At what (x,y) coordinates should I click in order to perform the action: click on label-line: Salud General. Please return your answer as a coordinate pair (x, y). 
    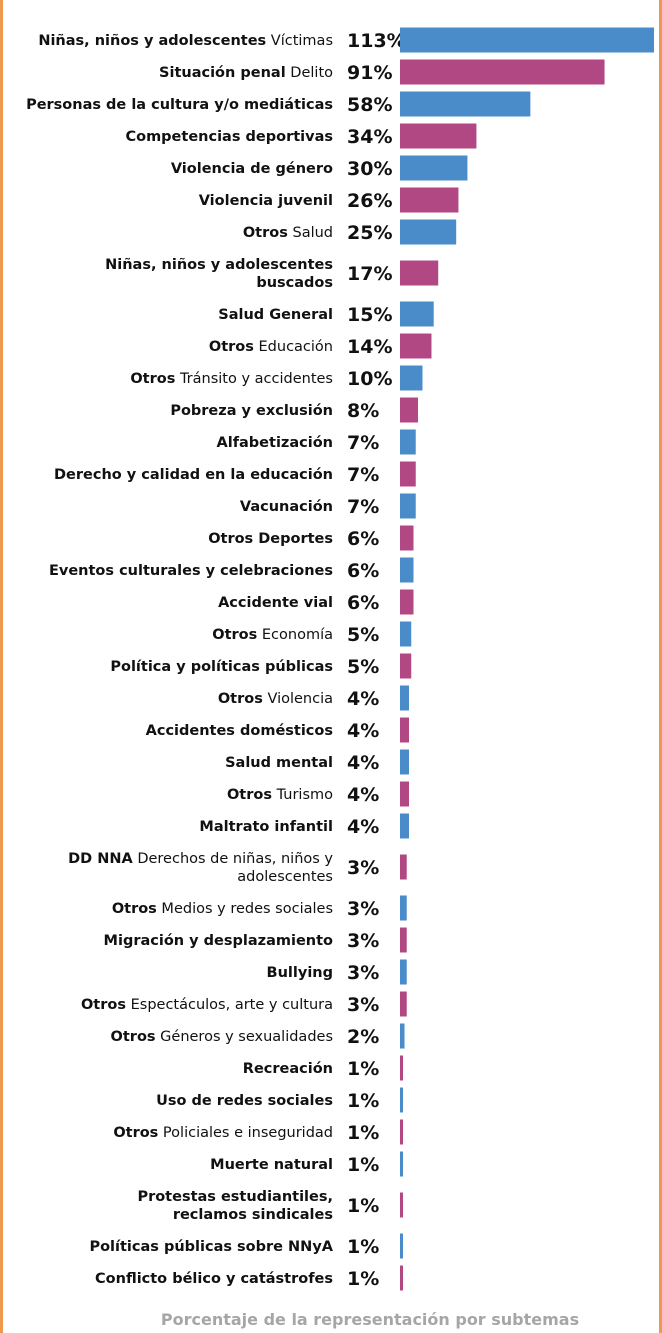
    Looking at the image, I should click on (275, 315).